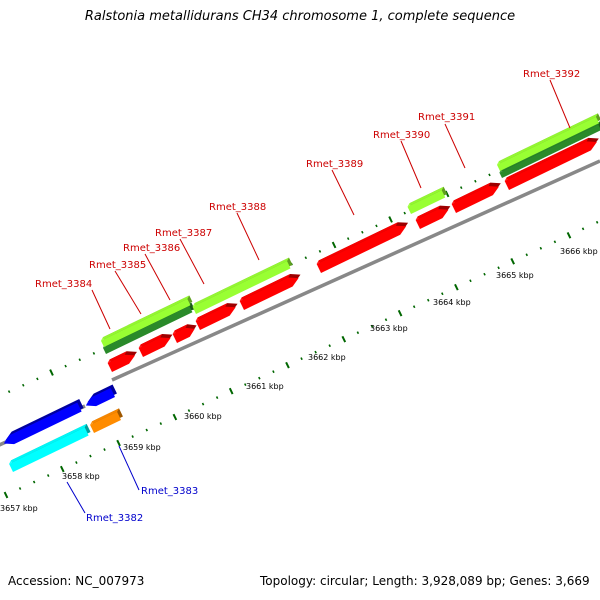 This screenshot has height=600, width=600. I want to click on feature-cyan, so click(50, 447).